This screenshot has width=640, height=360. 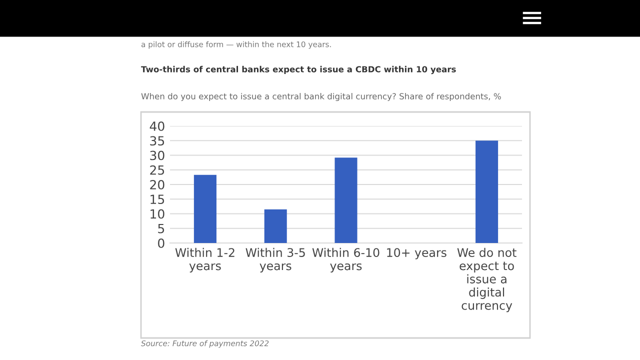 I want to click on x-tick-label: We do not expect to issue a digital currency, so click(x=486, y=280).